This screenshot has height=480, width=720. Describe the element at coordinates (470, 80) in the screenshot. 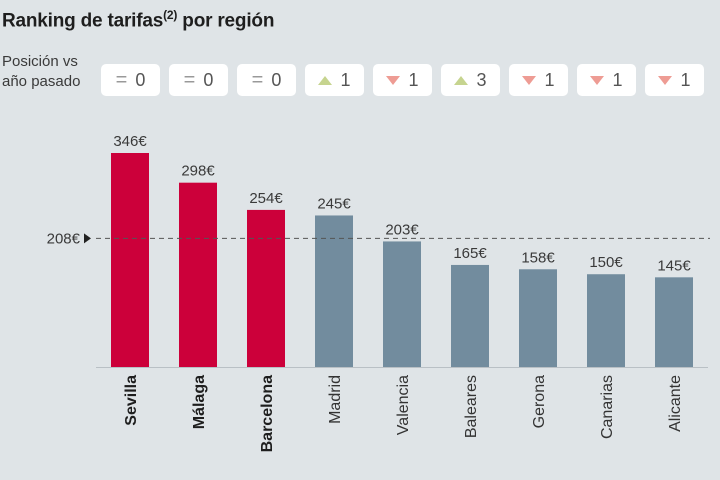

I see `position-change-badge: 3` at that location.